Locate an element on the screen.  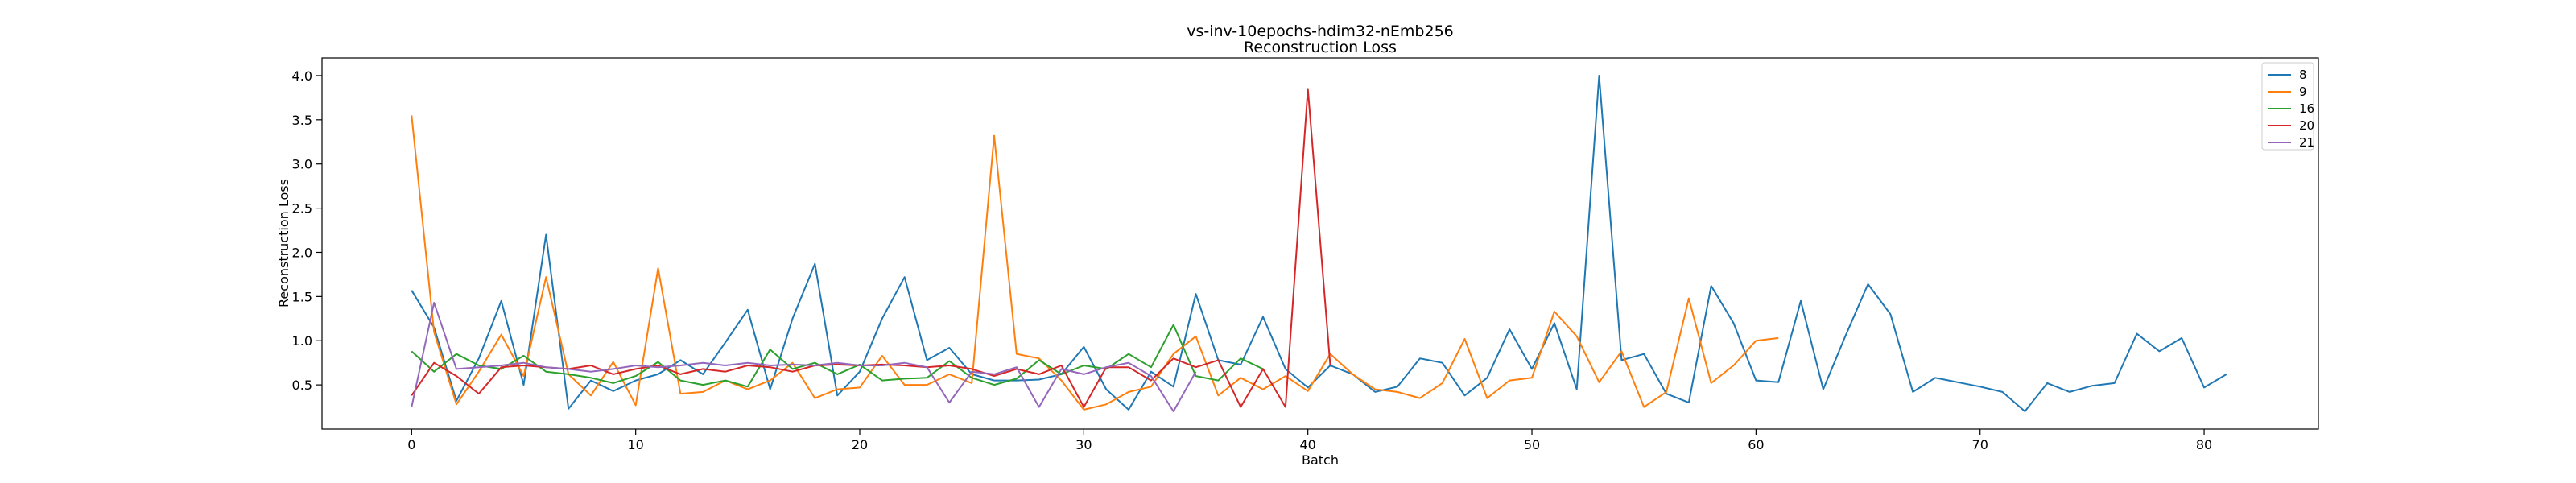
legend-label-9: 9 is located at coordinates (2303, 92).